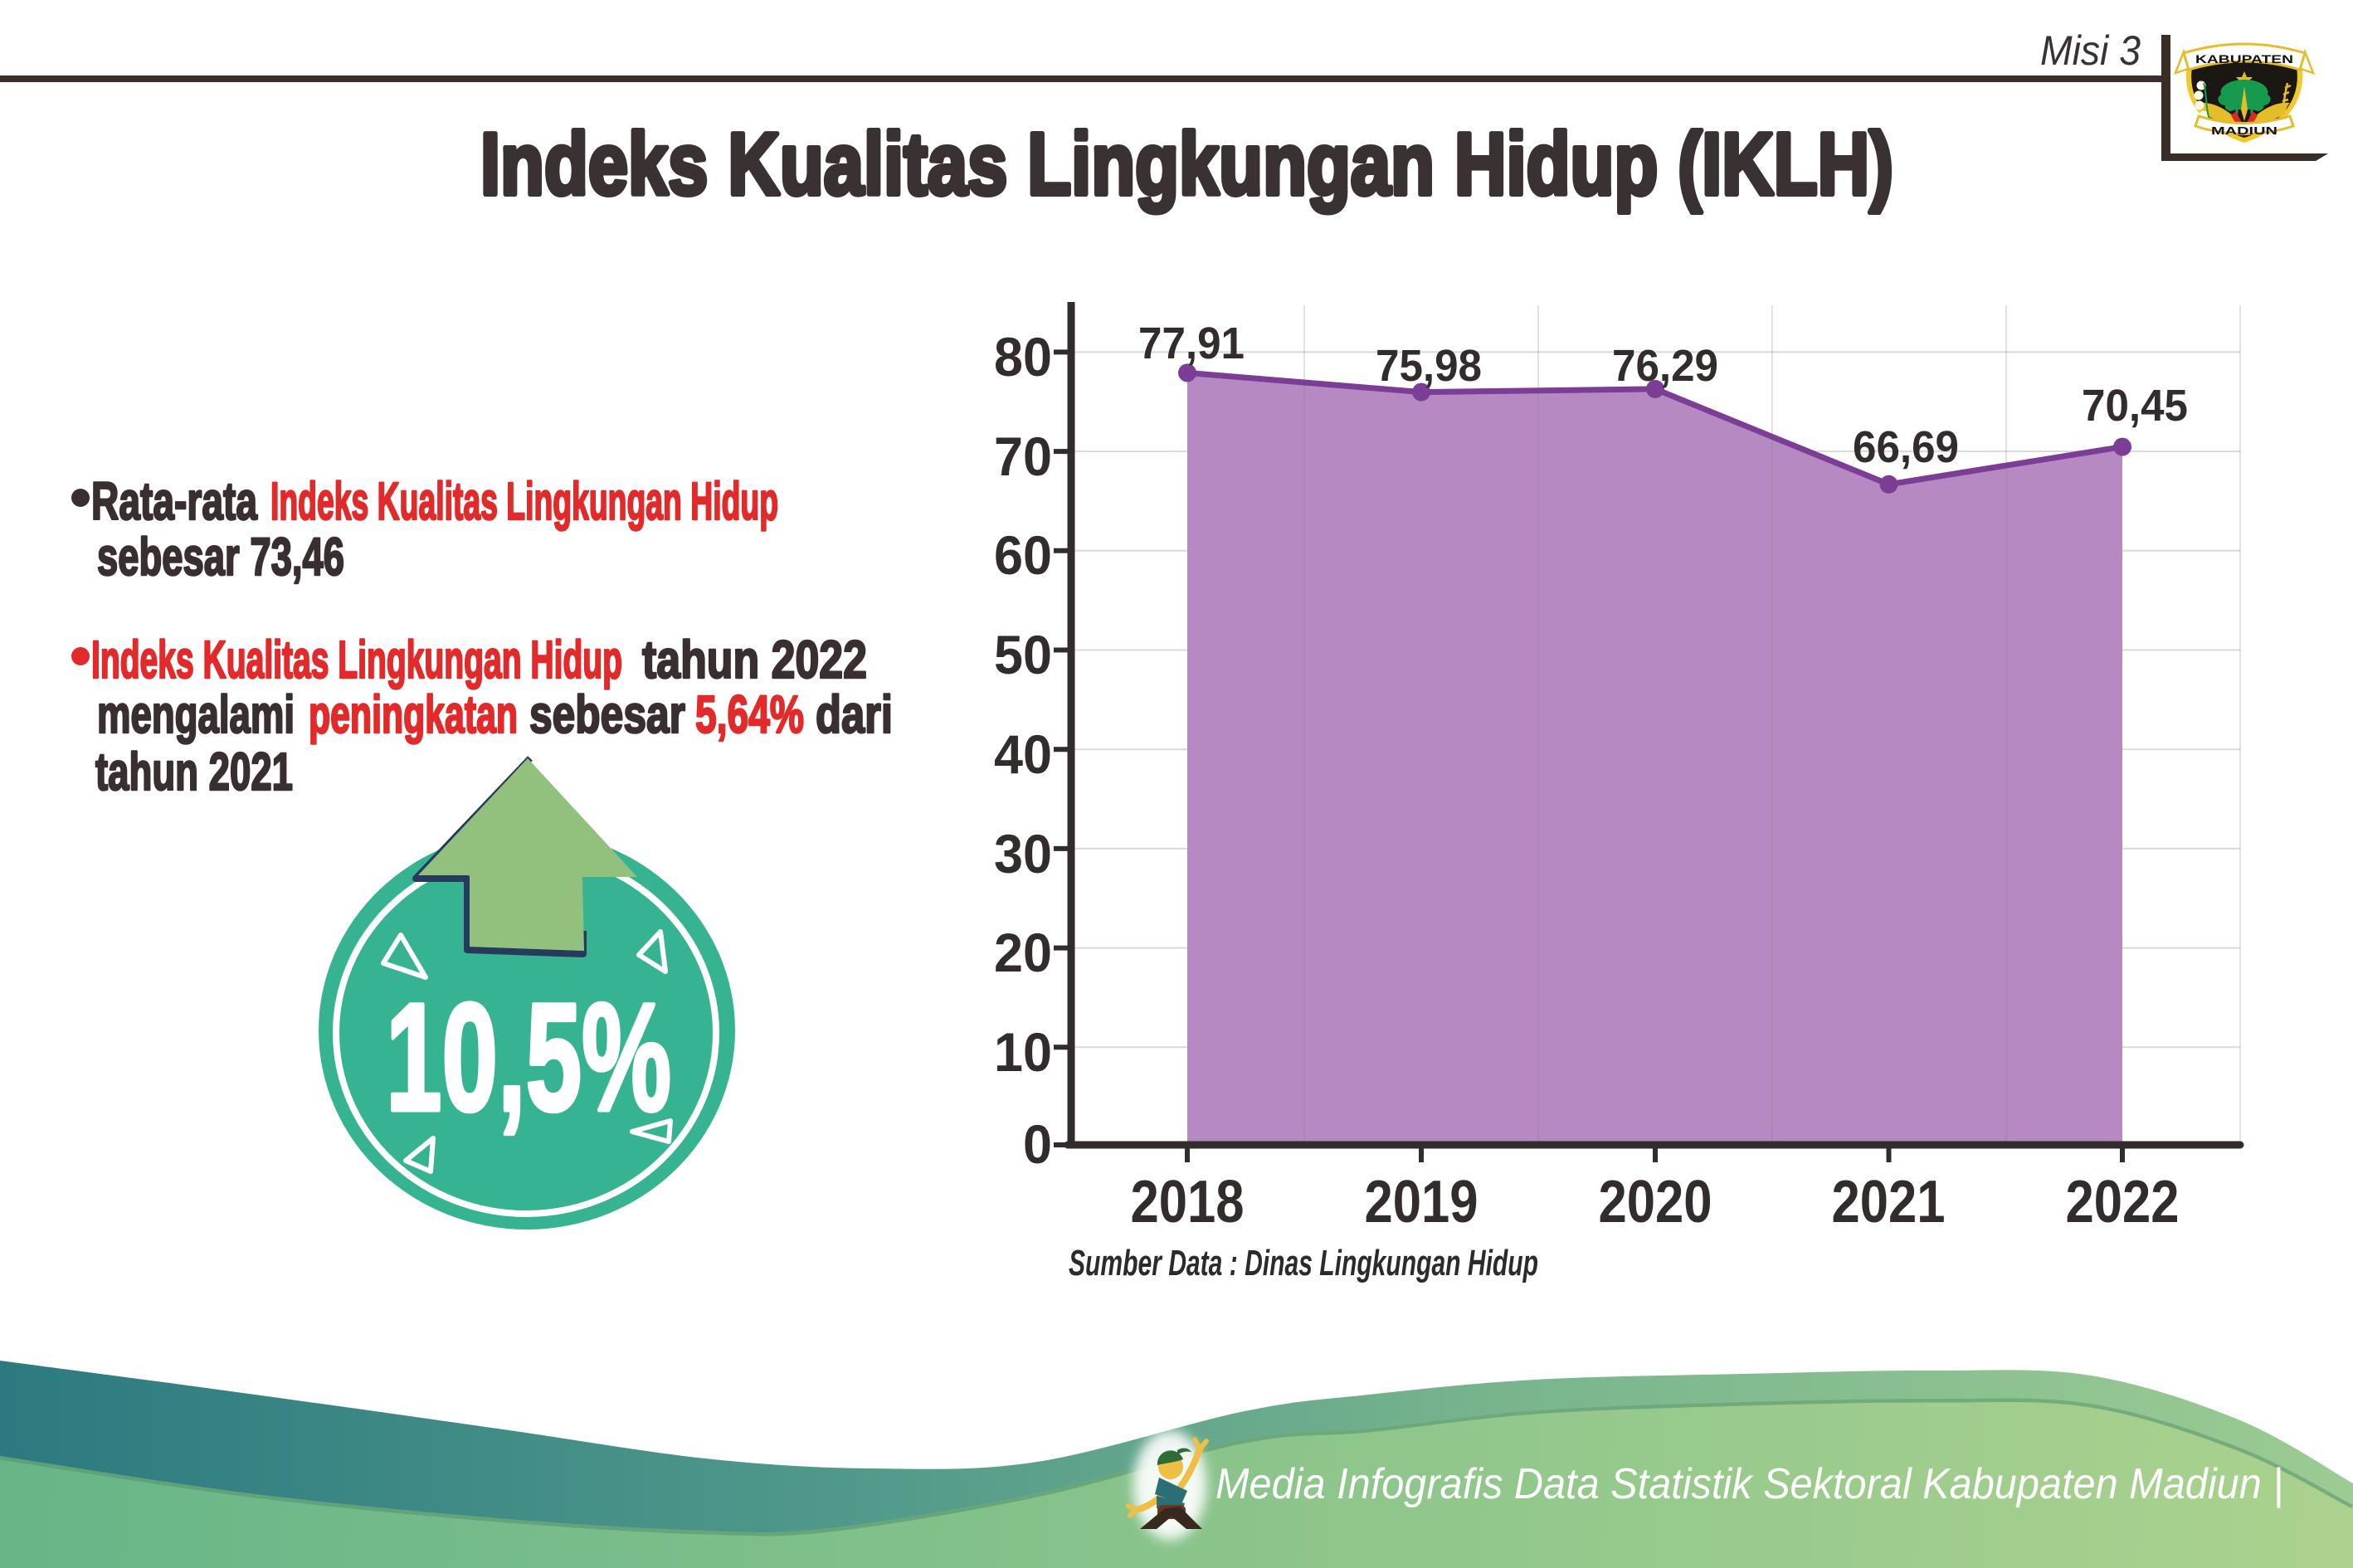 The image size is (2353, 1568). What do you see at coordinates (1023, 654) in the screenshot?
I see `svg-text: 50` at bounding box center [1023, 654].